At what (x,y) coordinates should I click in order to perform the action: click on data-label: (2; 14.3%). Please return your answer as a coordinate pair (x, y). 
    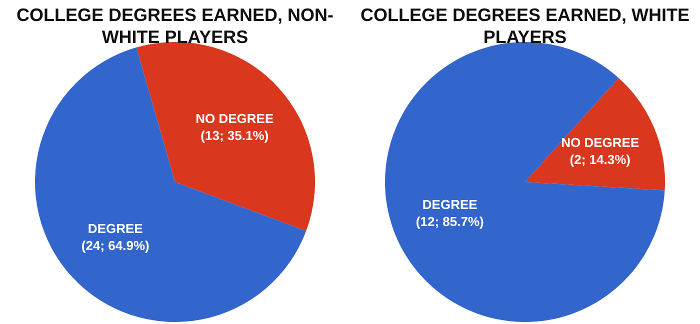
    Looking at the image, I should click on (600, 160).